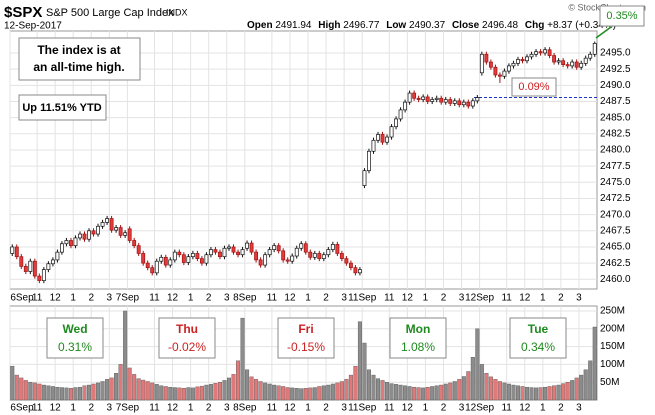  What do you see at coordinates (612, 328) in the screenshot?
I see `y-tick-label: 200M` at bounding box center [612, 328].